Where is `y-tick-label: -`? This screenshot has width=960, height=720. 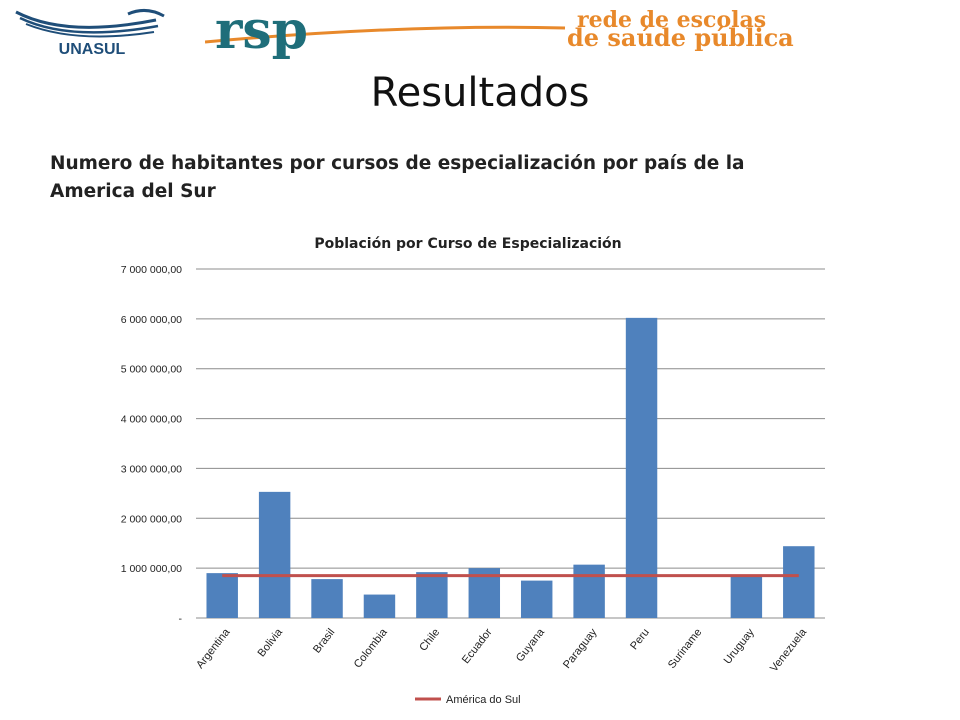 y-tick-label: - is located at coordinates (181, 619).